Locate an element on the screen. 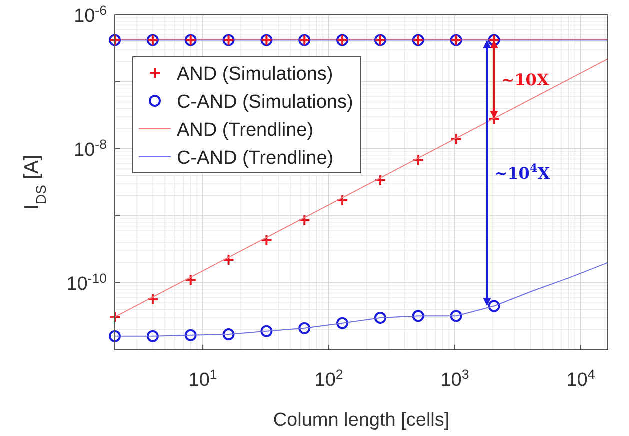 This screenshot has height=436, width=629. legend-label: C-AND (Trendline) is located at coordinates (255, 158).